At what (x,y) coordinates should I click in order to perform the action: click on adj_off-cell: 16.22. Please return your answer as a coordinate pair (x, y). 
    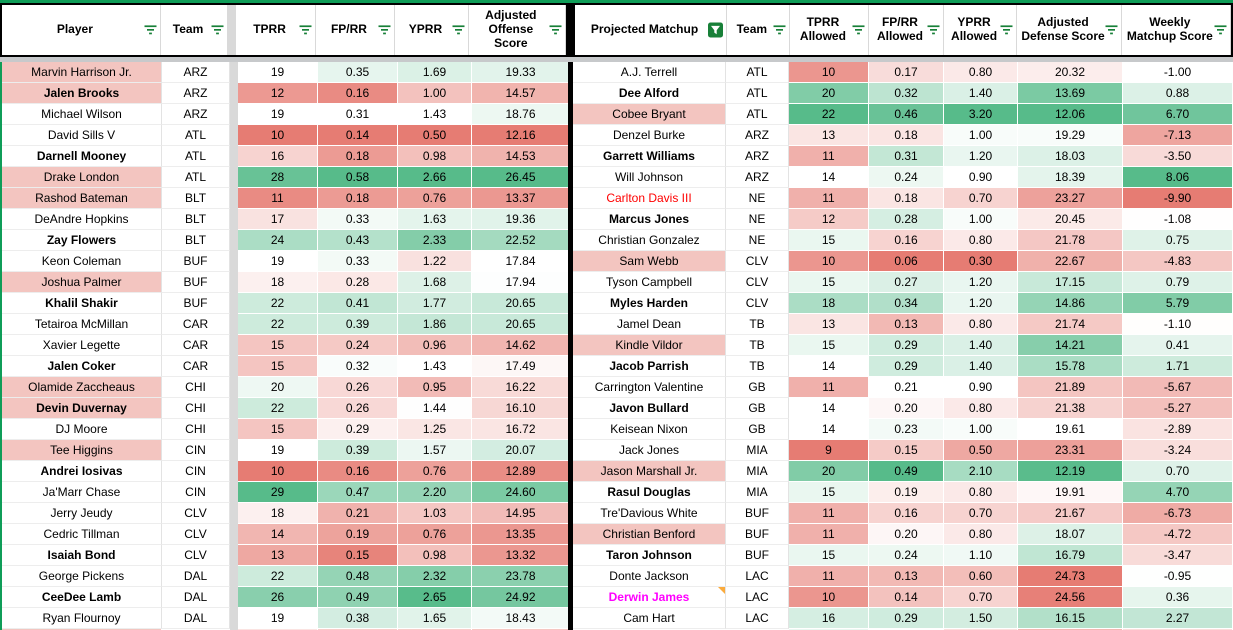
    Looking at the image, I should click on (520, 387).